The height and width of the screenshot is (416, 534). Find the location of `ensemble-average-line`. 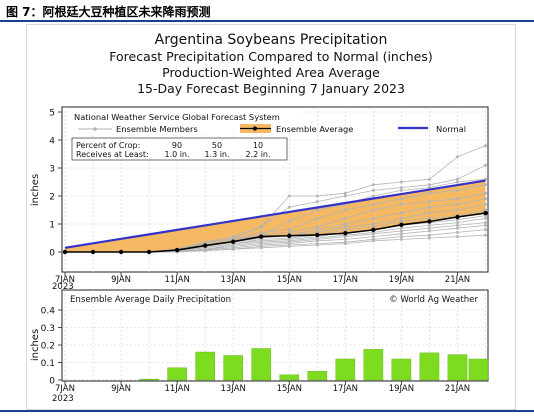

ensemble-average-line is located at coordinates (275, 232).